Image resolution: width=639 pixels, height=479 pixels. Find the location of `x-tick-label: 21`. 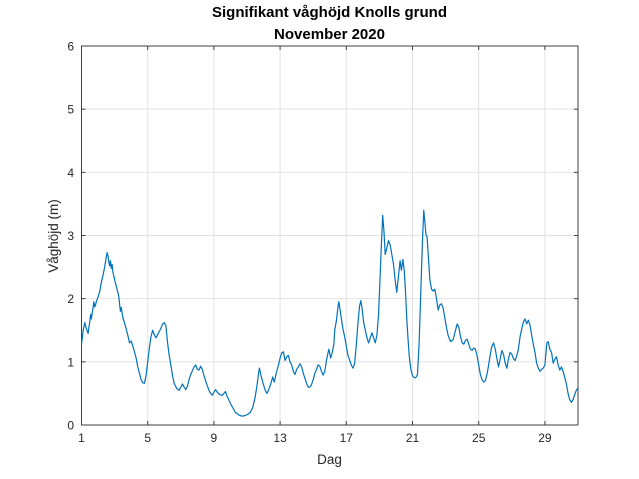

x-tick-label: 21 is located at coordinates (413, 438).